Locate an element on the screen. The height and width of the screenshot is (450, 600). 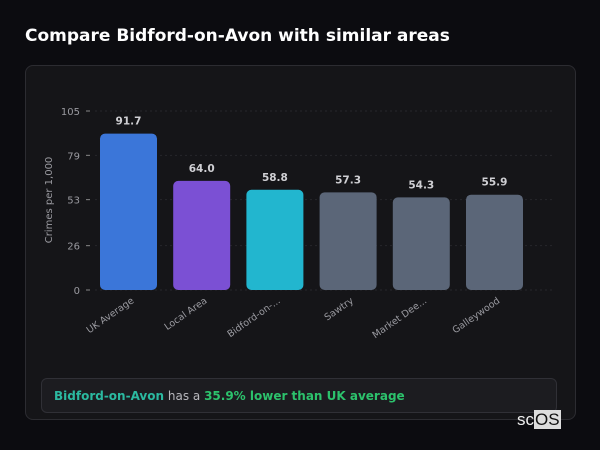
y-tick-label: 53 is located at coordinates (73, 201).